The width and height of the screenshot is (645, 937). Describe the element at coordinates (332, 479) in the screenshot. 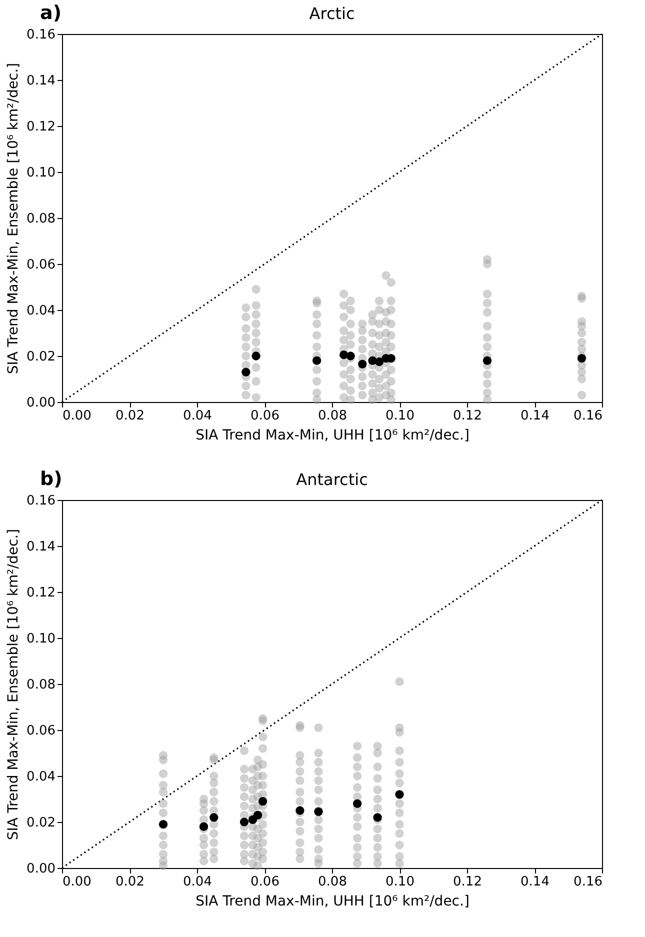

I see `chart-title: Antarctic` at that location.